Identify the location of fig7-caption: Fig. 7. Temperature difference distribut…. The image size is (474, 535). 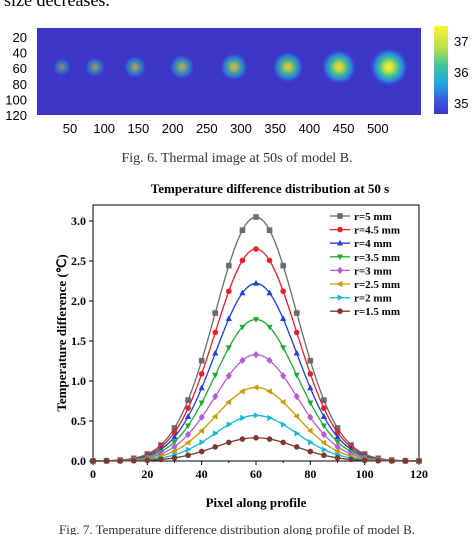
(237, 528).